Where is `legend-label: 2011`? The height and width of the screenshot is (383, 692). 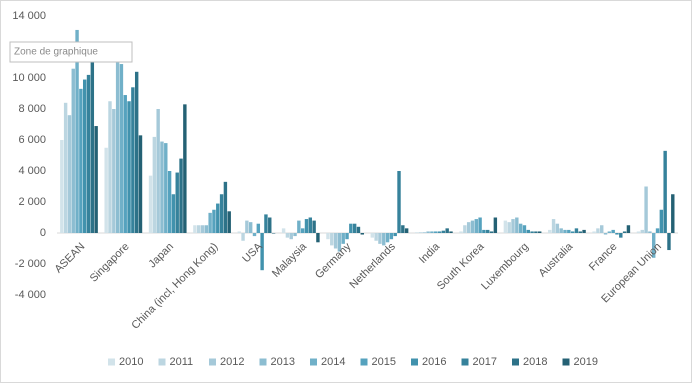 legend-label: 2011 is located at coordinates (182, 362).